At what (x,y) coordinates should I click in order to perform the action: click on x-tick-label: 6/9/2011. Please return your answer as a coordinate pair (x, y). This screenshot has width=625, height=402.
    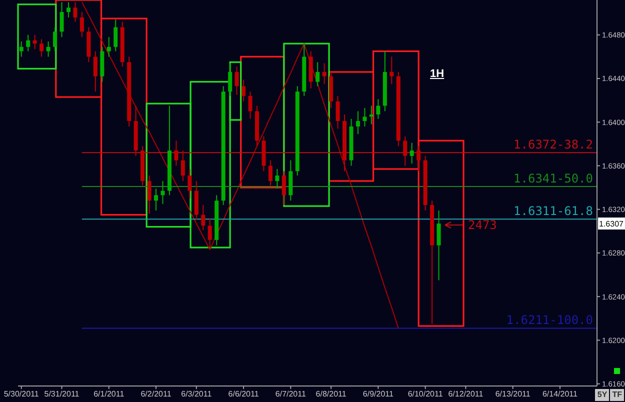
    Looking at the image, I should click on (378, 394).